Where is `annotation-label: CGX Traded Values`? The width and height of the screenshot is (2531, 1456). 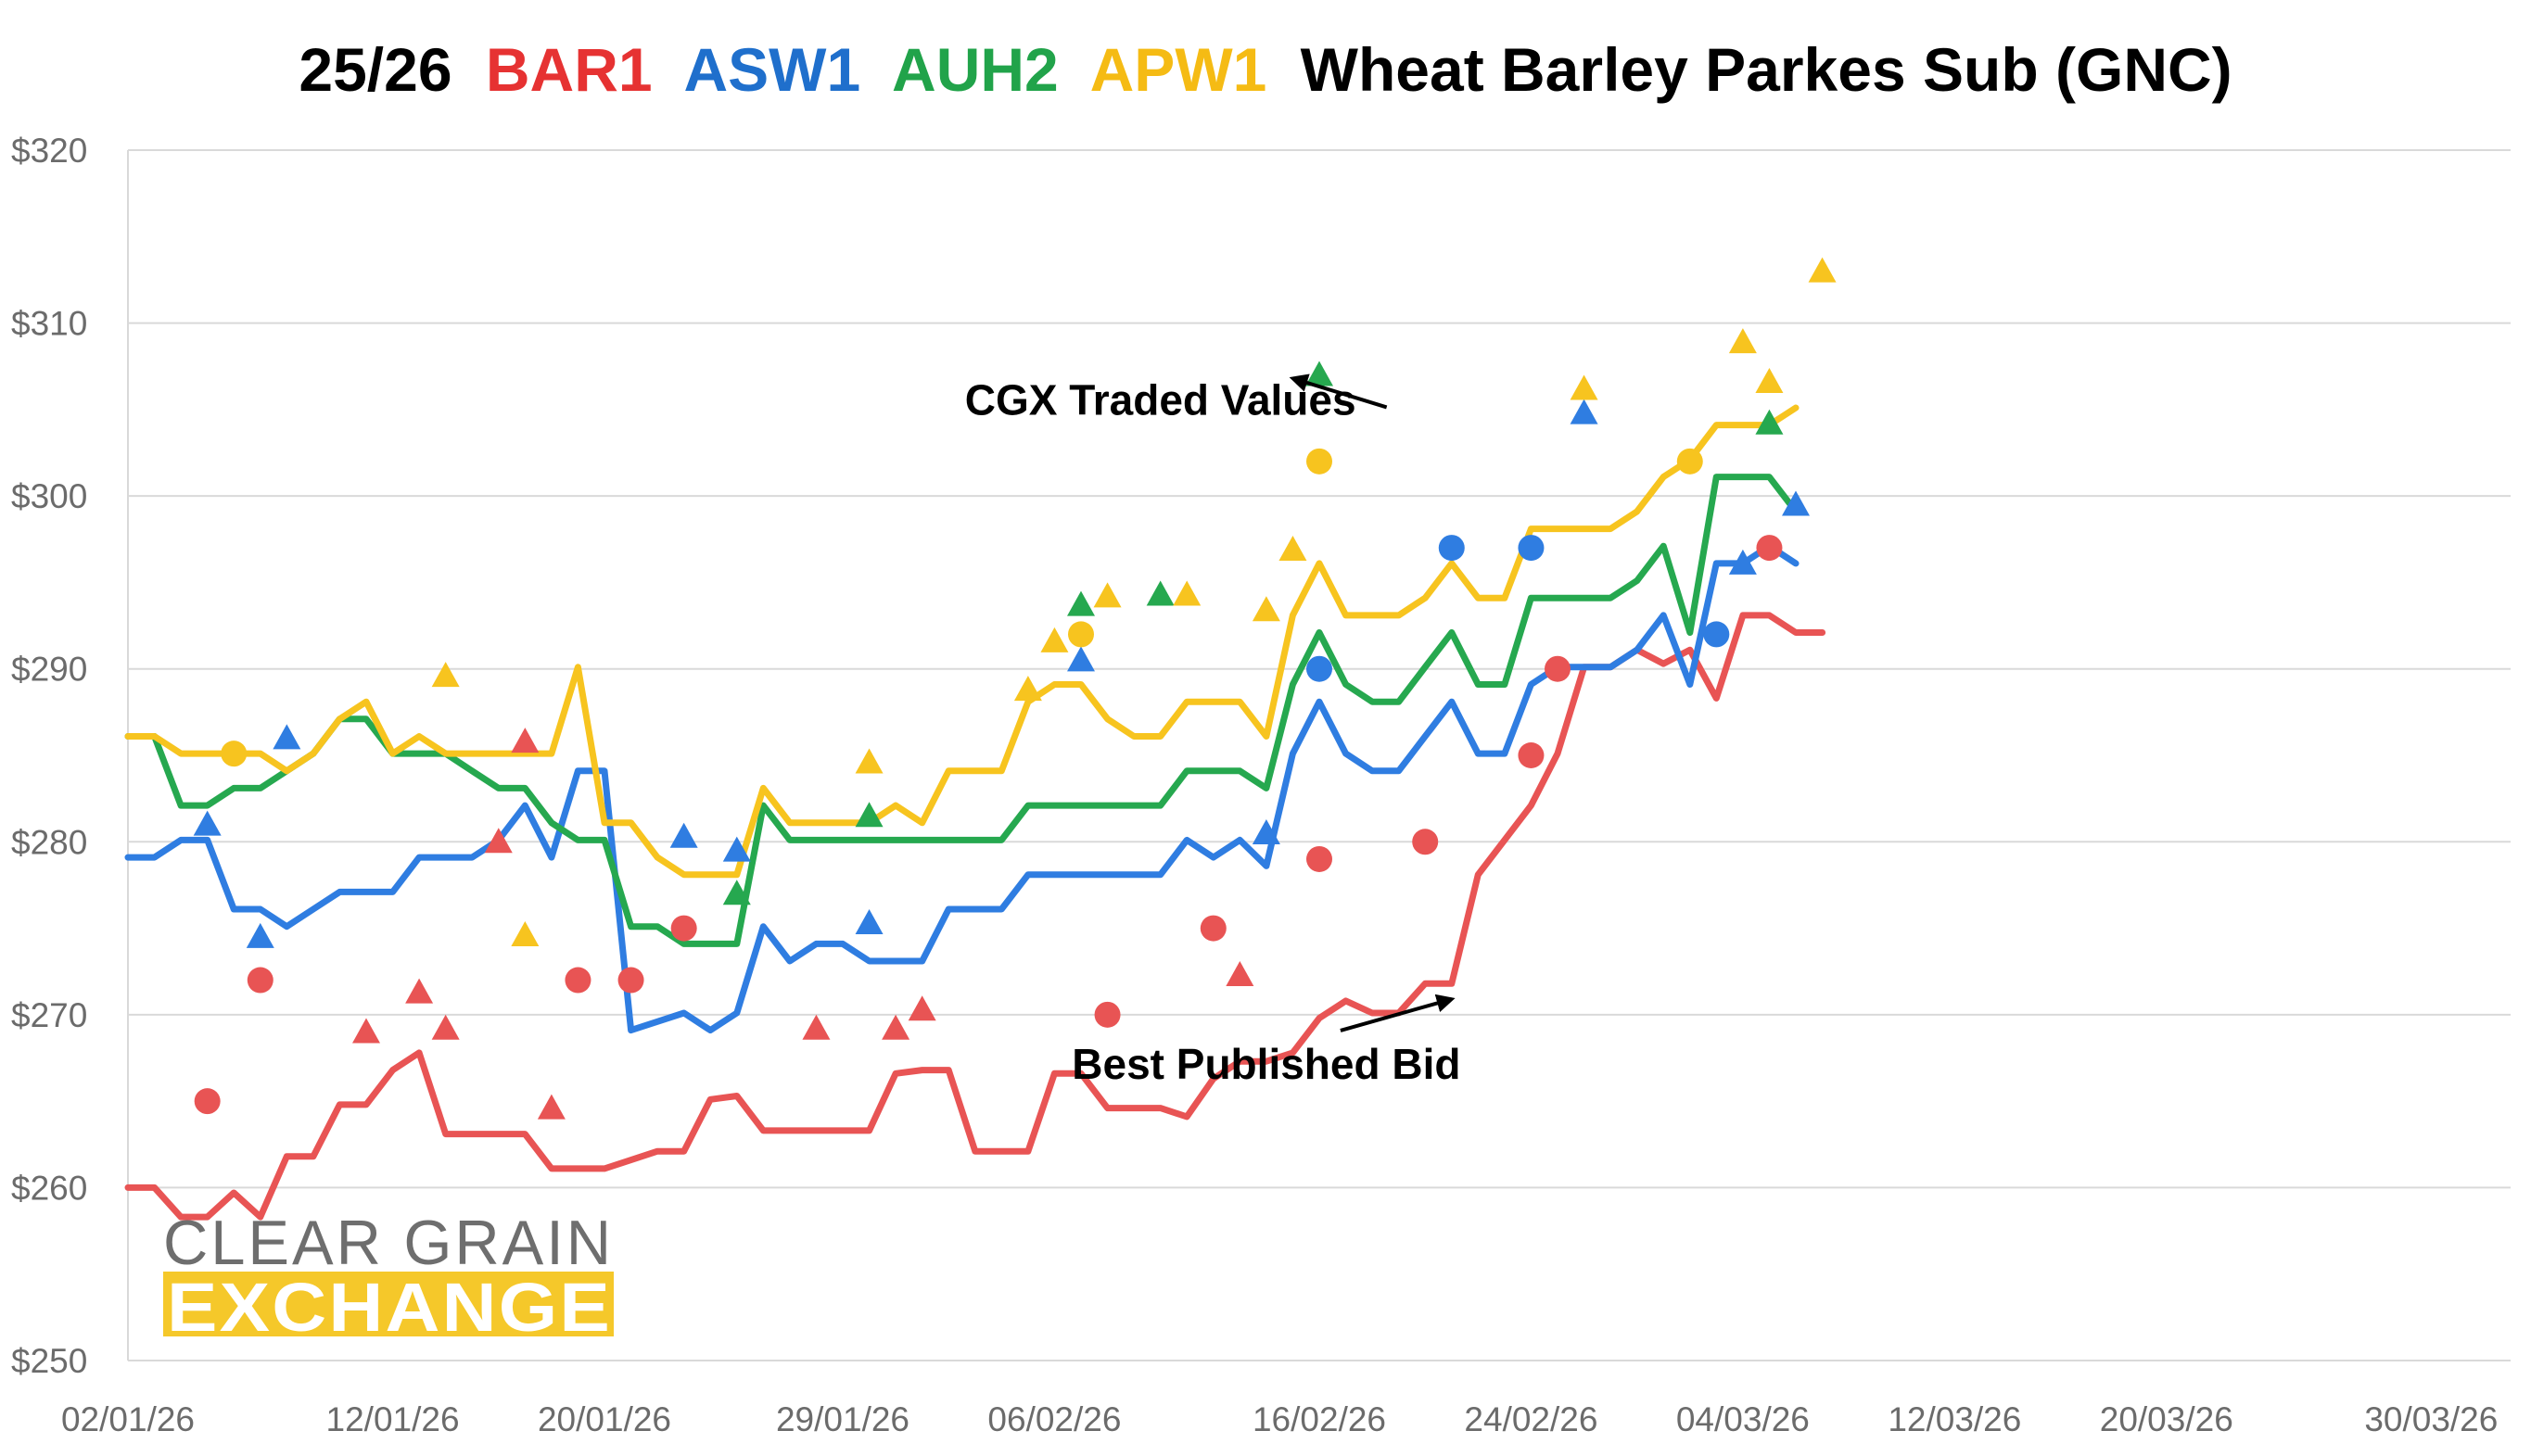
annotation-label: CGX Traded Values is located at coordinates (1160, 399).